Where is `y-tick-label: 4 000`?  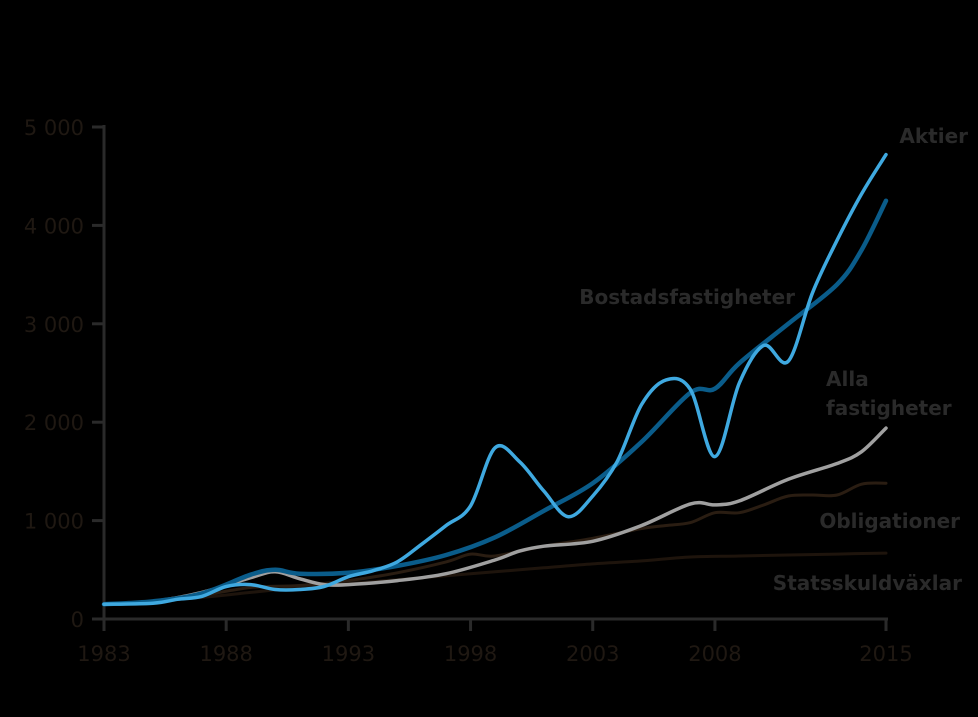 y-tick-label: 4 000 is located at coordinates (54, 226).